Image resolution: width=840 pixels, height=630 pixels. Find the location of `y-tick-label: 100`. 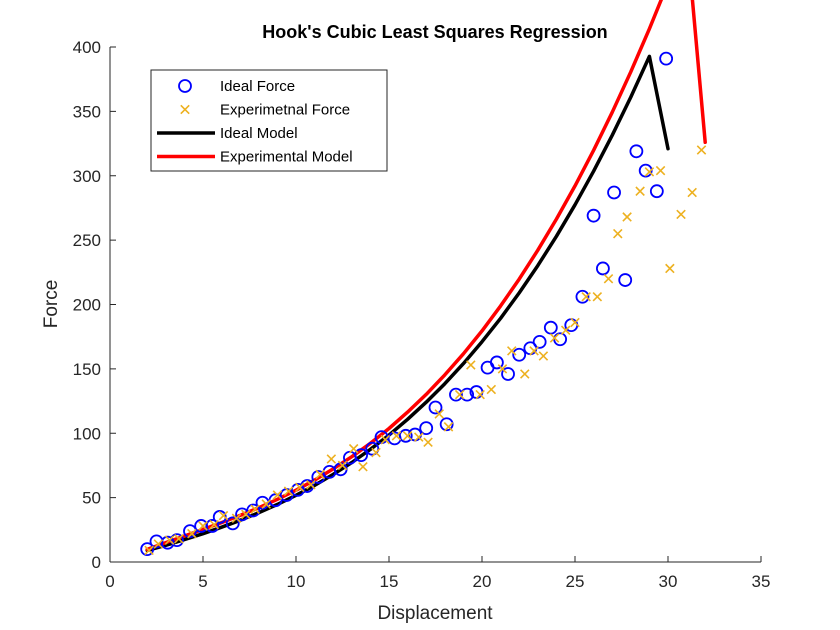

y-tick-label: 100 is located at coordinates (87, 433).